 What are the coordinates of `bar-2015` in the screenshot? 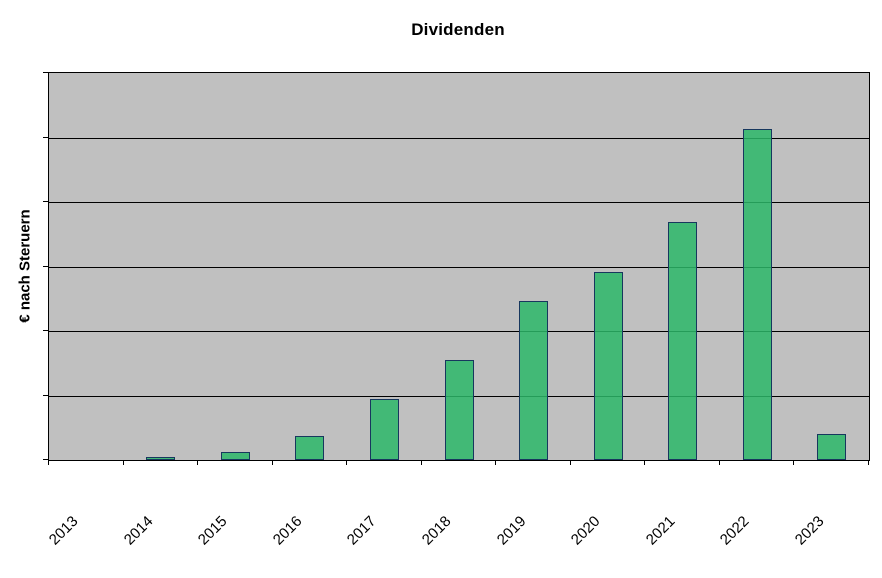 It's located at (235, 455).